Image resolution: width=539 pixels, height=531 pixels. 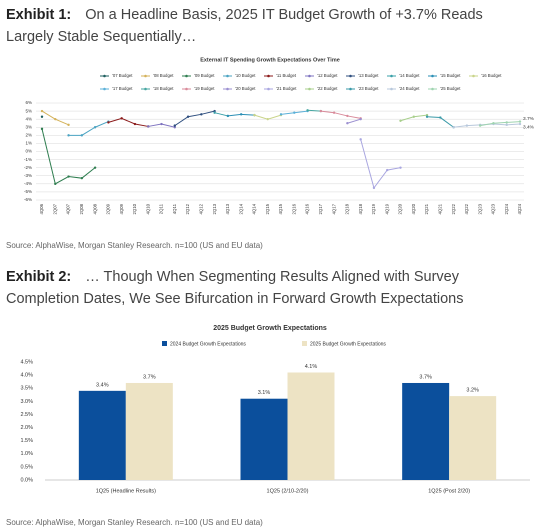 What do you see at coordinates (400, 208) in the screenshot?
I see `x-tick-label: 2Q20` at bounding box center [400, 208].